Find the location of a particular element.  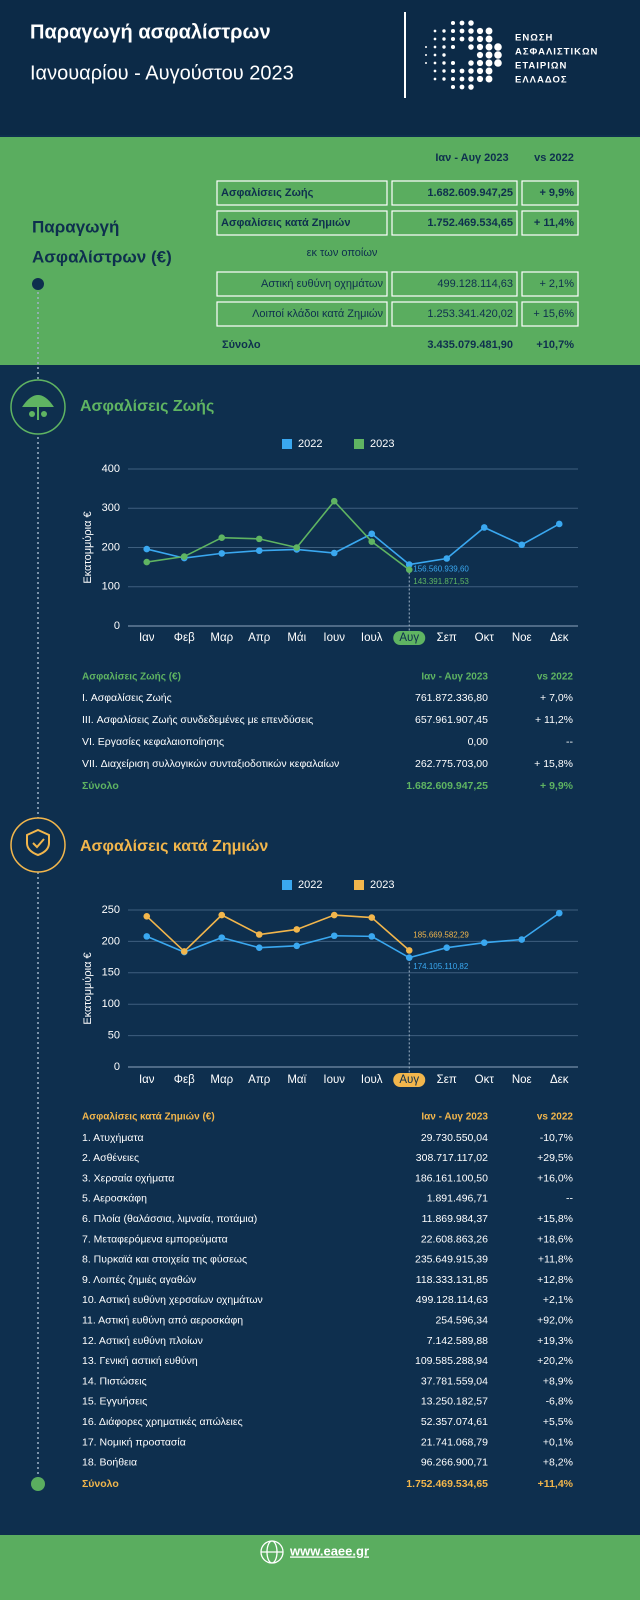

value-label: 156.560.939,60 is located at coordinates (441, 569).